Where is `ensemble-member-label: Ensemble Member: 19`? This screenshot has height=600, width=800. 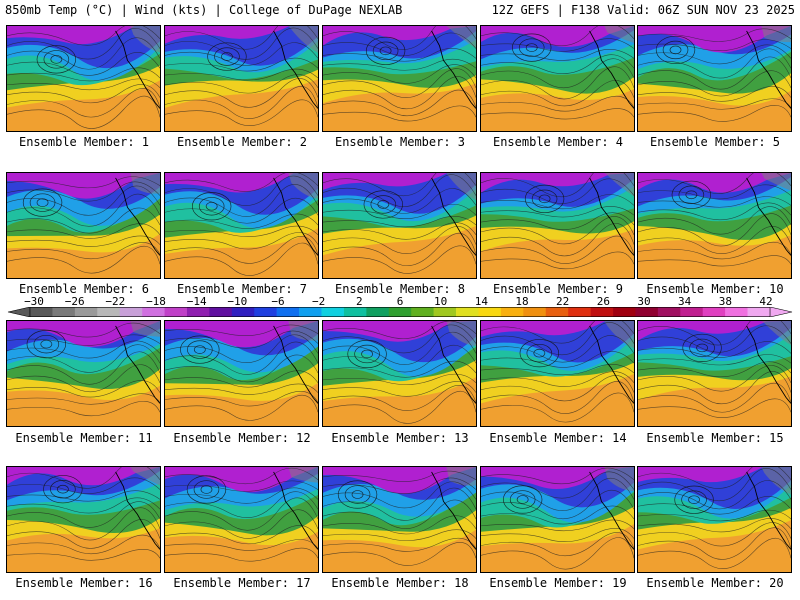 ensemble-member-label: Ensemble Member: 19 is located at coordinates (558, 583).